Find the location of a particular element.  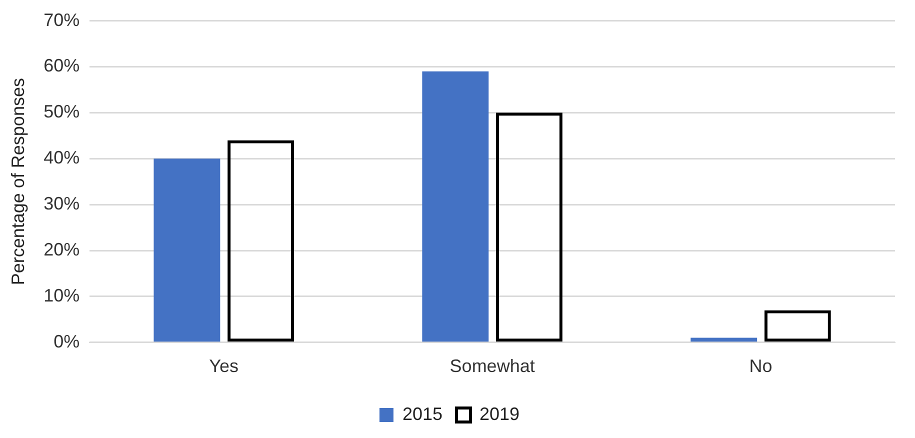

y-tick-label: 60% is located at coordinates (62, 66).